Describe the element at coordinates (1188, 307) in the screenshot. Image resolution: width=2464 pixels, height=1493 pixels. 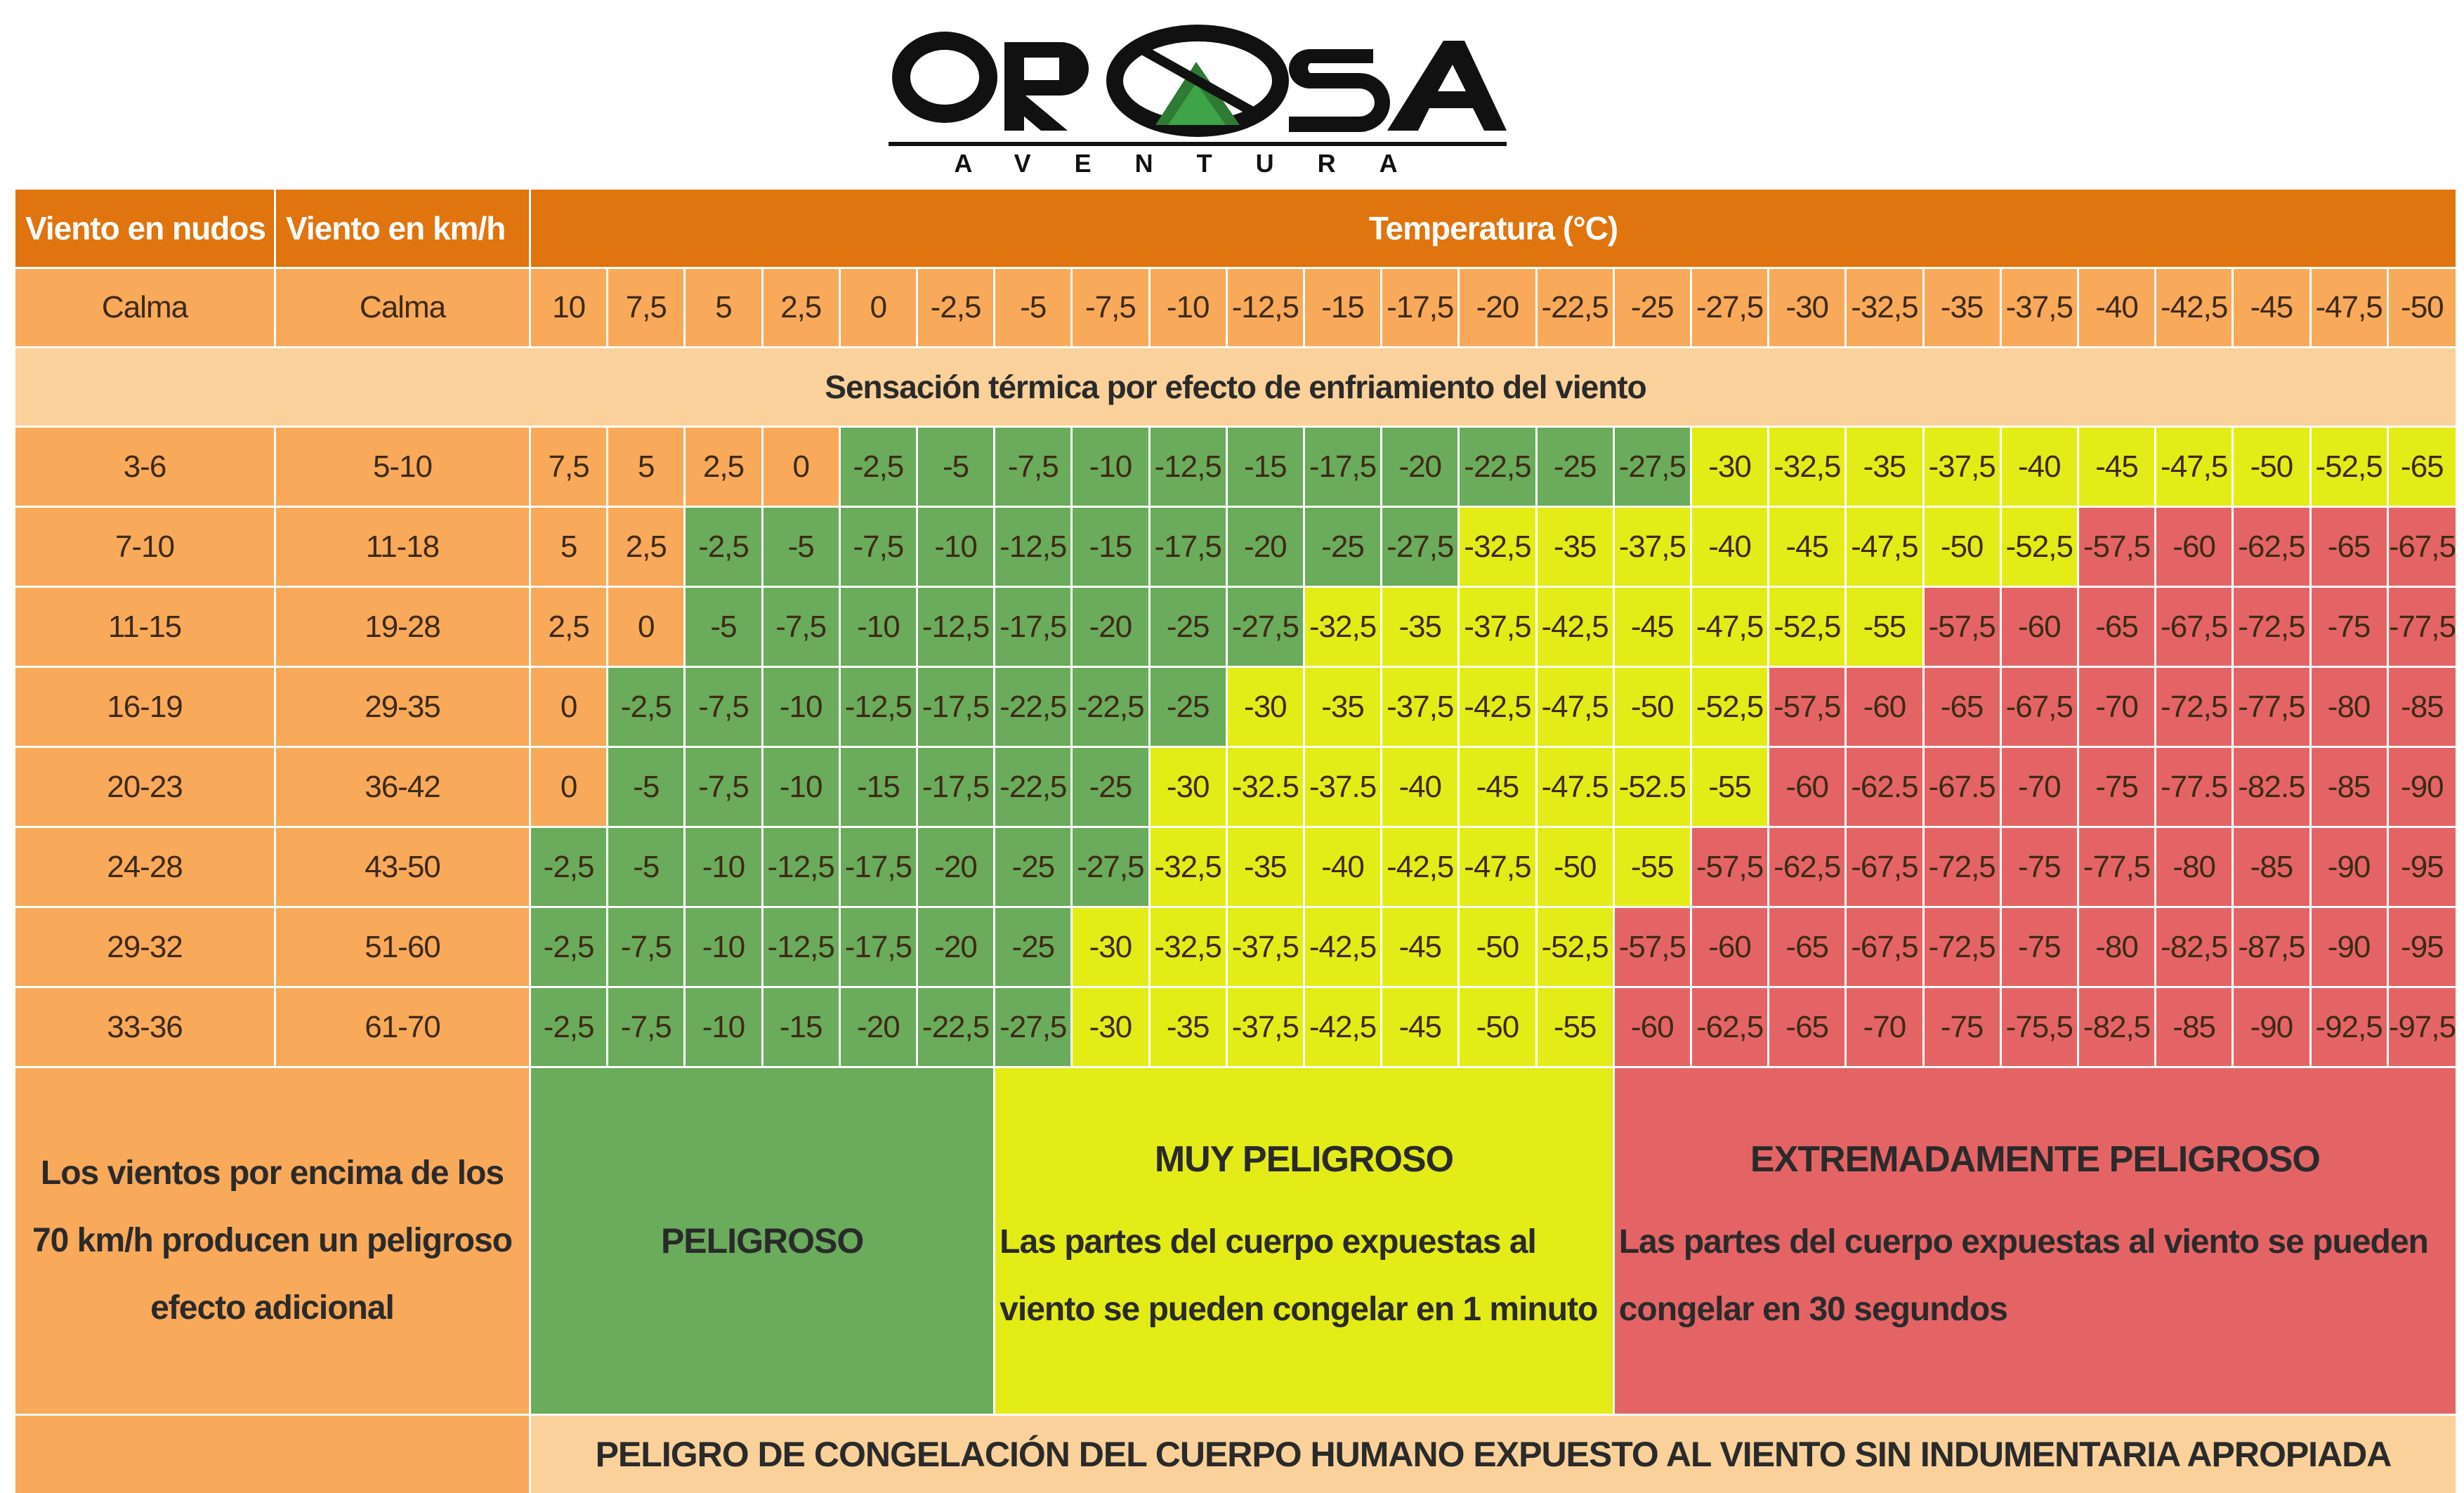
I see `calm-temperature-cell: -10` at that location.